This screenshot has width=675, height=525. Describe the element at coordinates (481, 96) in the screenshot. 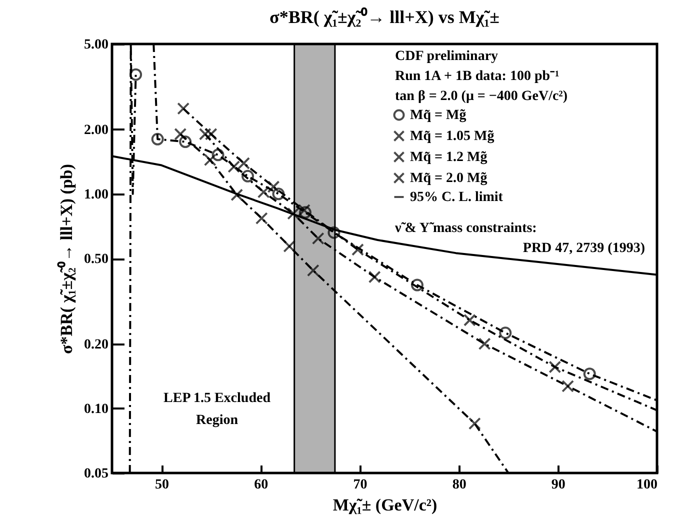

I see `annotation: tan β = 2.0 (μ = −400 GeV/c²)` at that location.